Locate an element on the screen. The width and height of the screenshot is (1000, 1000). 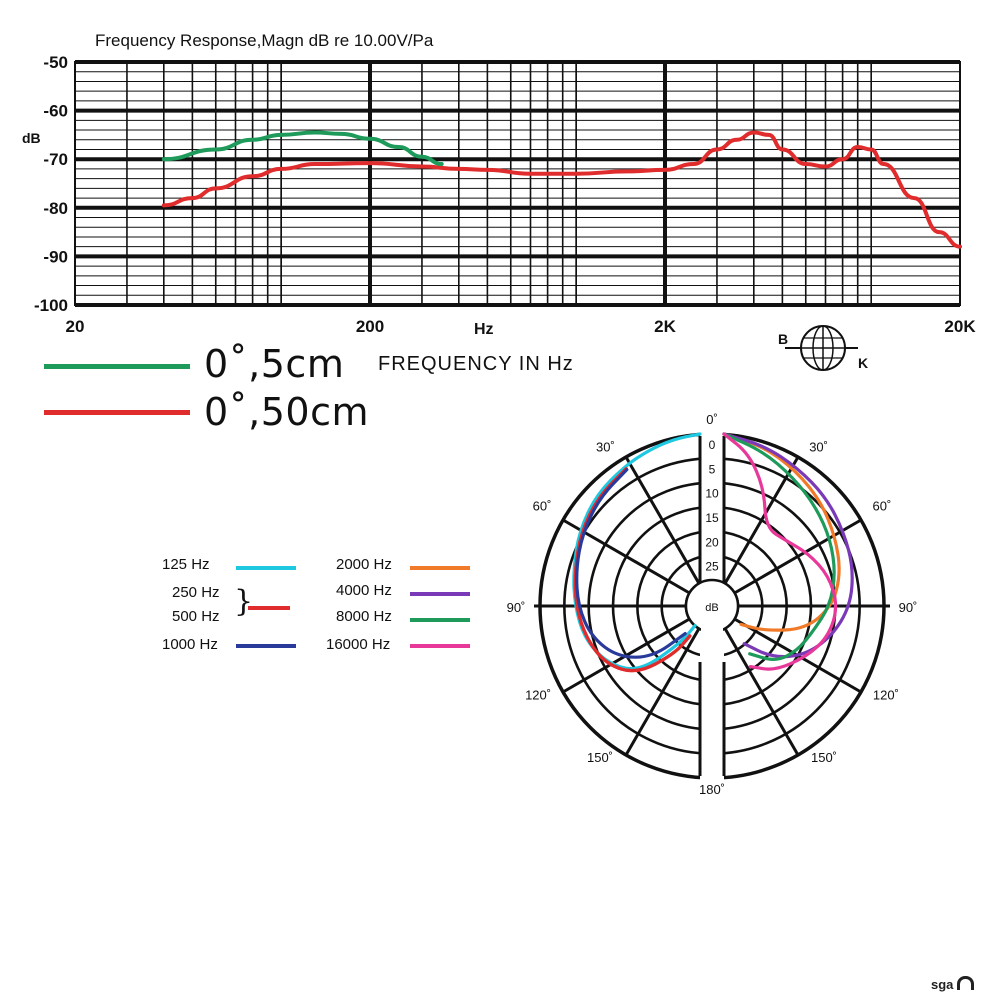
polar-radial-label: 15 is located at coordinates (712, 518).